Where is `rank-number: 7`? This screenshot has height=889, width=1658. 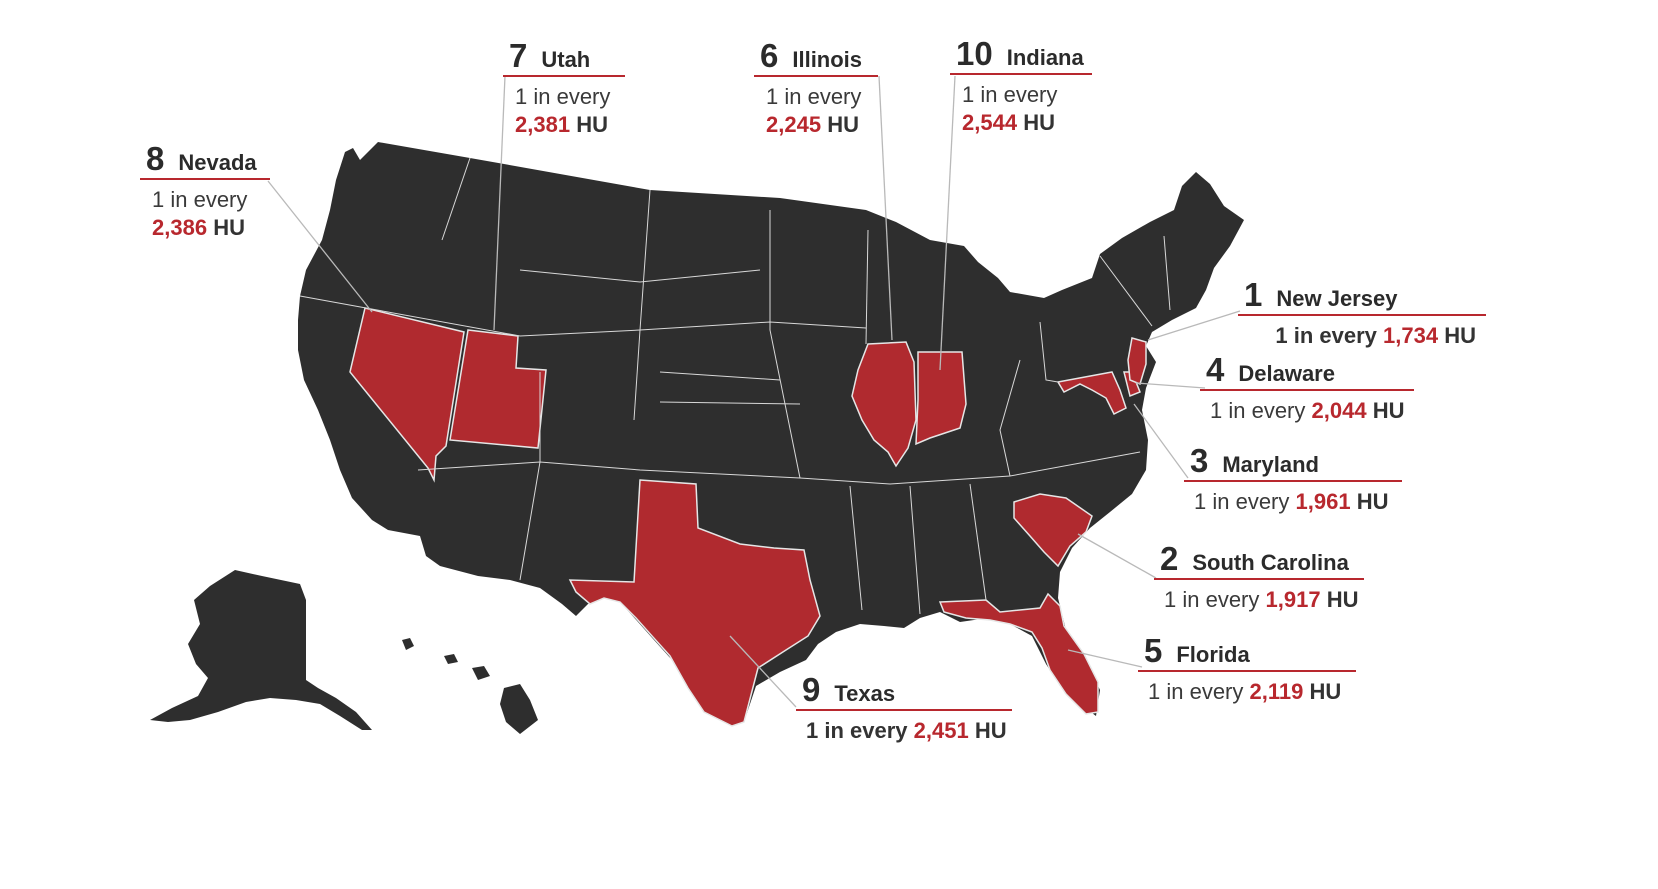 rank-number: 7 is located at coordinates (518, 55).